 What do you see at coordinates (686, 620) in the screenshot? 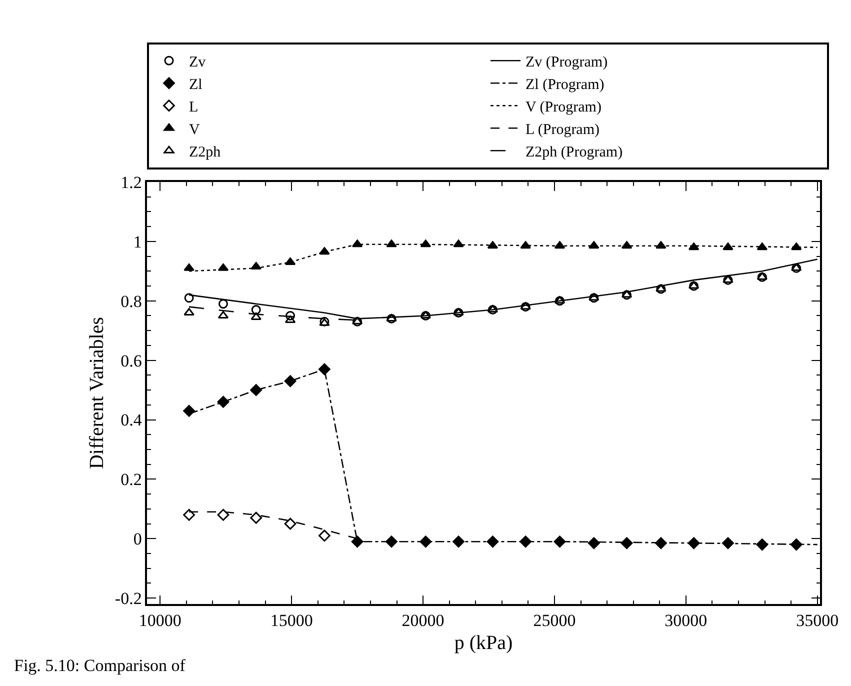
I see `x-tick-label: 30000` at bounding box center [686, 620].